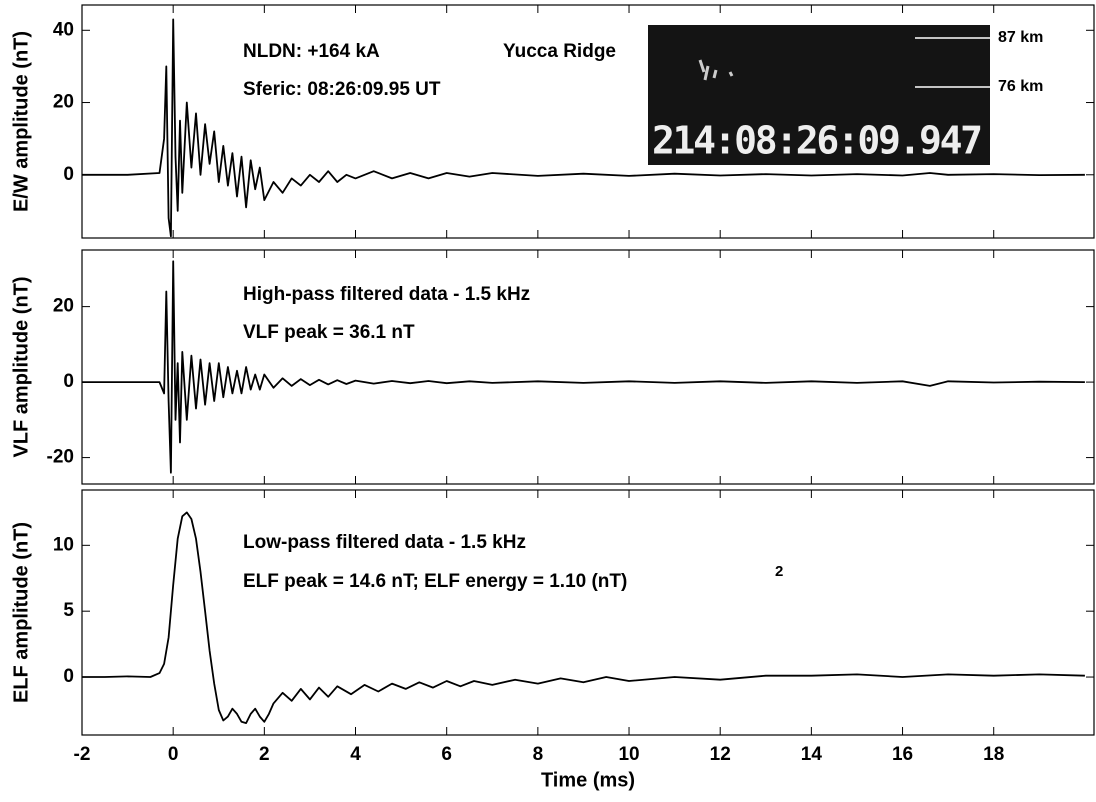  Describe the element at coordinates (63, 29) in the screenshot. I see `y-tick-label: 40` at that location.